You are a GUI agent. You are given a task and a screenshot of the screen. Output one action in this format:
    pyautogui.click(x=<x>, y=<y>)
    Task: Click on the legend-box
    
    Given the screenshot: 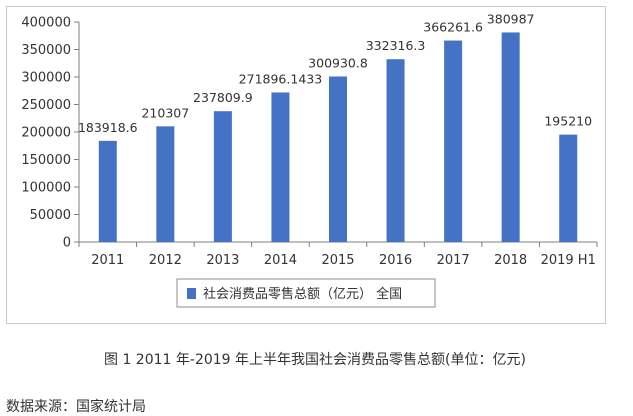 What is the action you would take?
    pyautogui.click(x=306, y=293)
    